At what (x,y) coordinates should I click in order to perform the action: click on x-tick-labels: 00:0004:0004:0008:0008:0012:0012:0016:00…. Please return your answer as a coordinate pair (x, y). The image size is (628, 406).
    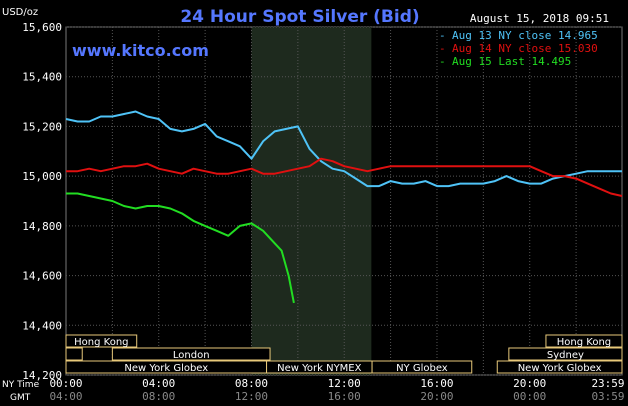
    Looking at the image, I should click on (336, 390).